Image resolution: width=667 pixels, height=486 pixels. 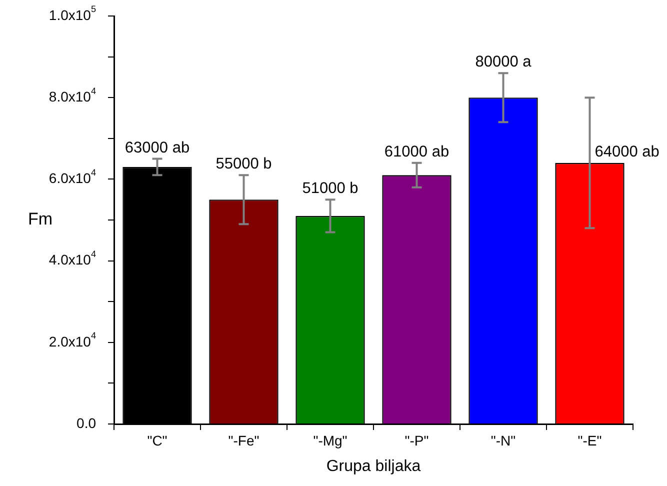 I want to click on data-label: 63000 ab, so click(x=157, y=147).